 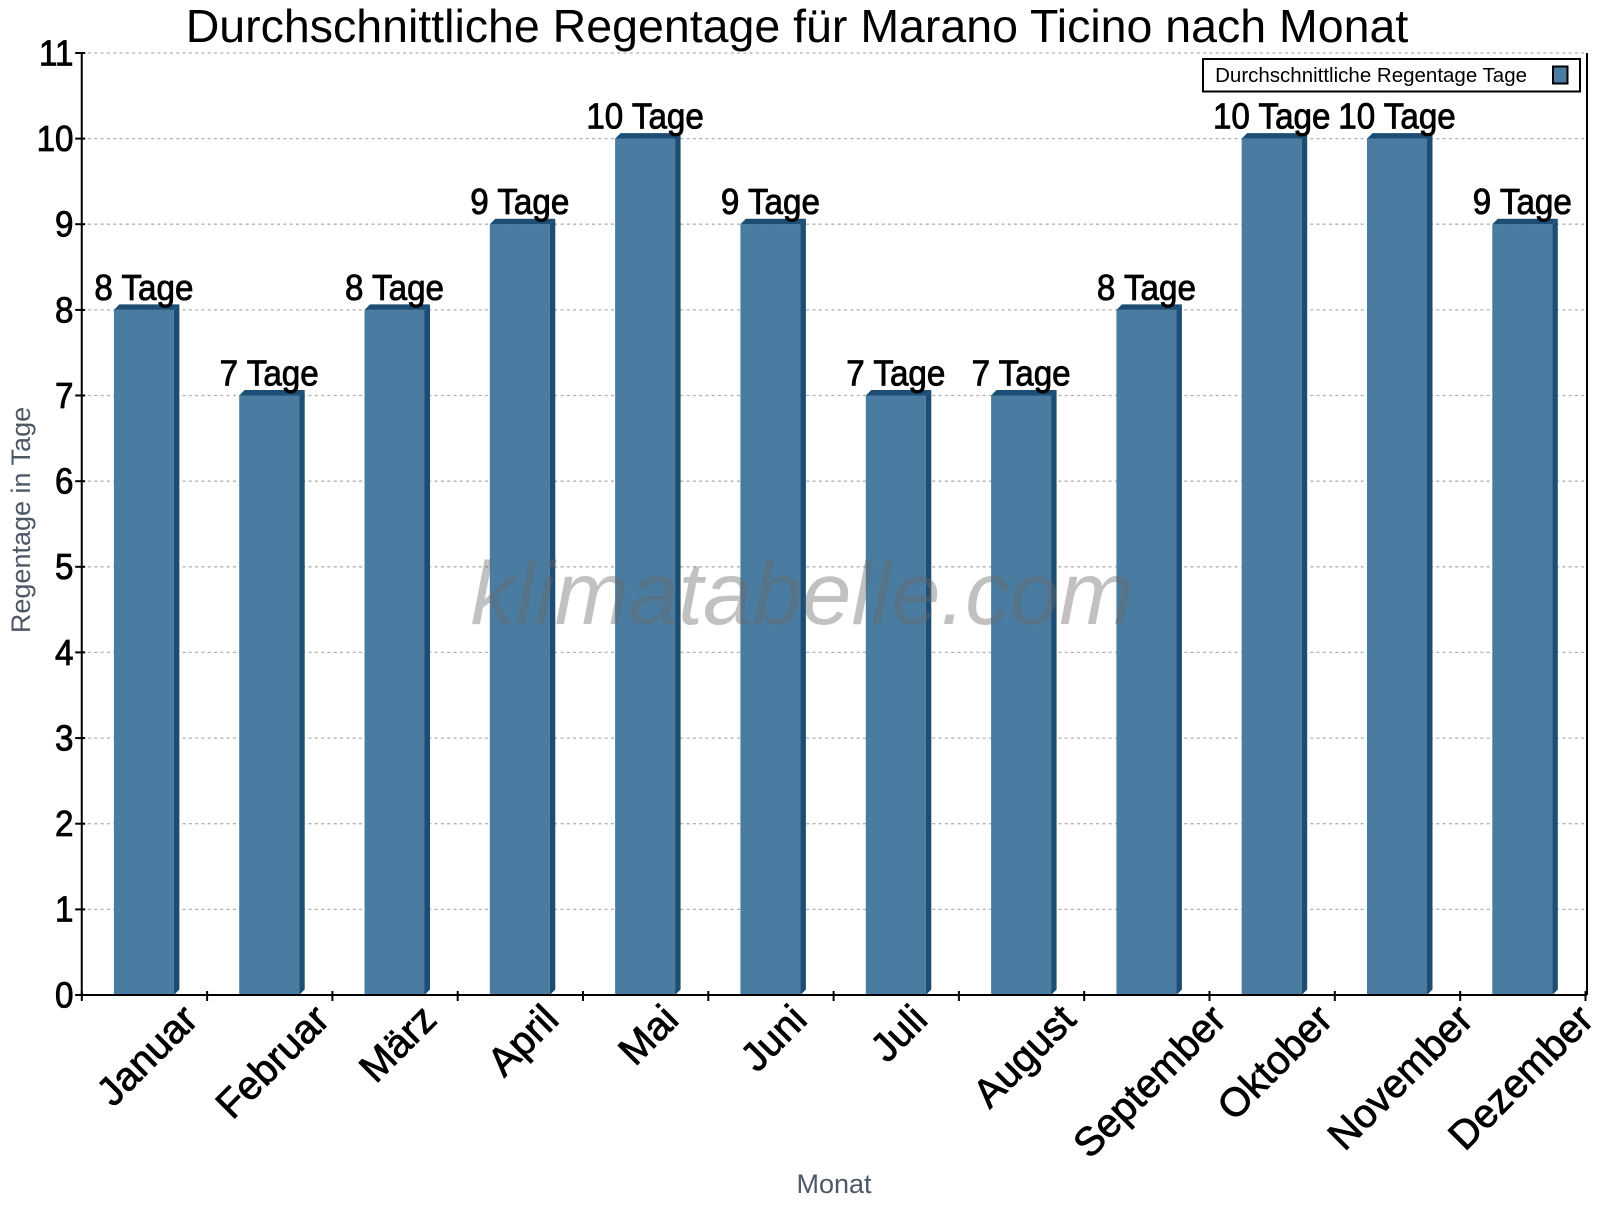 What do you see at coordinates (64, 311) in the screenshot?
I see `svg-text: 8` at bounding box center [64, 311].